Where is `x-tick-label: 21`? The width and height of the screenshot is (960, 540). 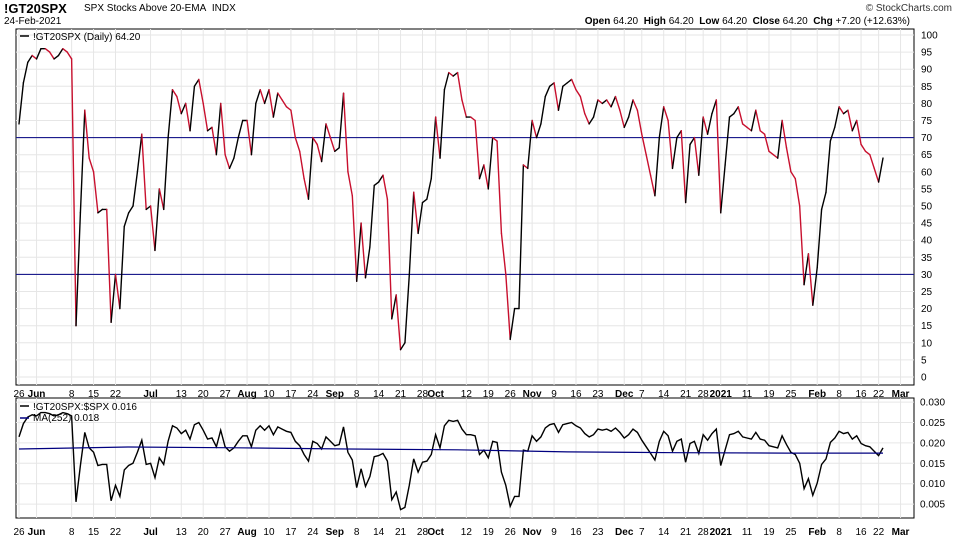
x-tick-label: 21 is located at coordinates (401, 532).